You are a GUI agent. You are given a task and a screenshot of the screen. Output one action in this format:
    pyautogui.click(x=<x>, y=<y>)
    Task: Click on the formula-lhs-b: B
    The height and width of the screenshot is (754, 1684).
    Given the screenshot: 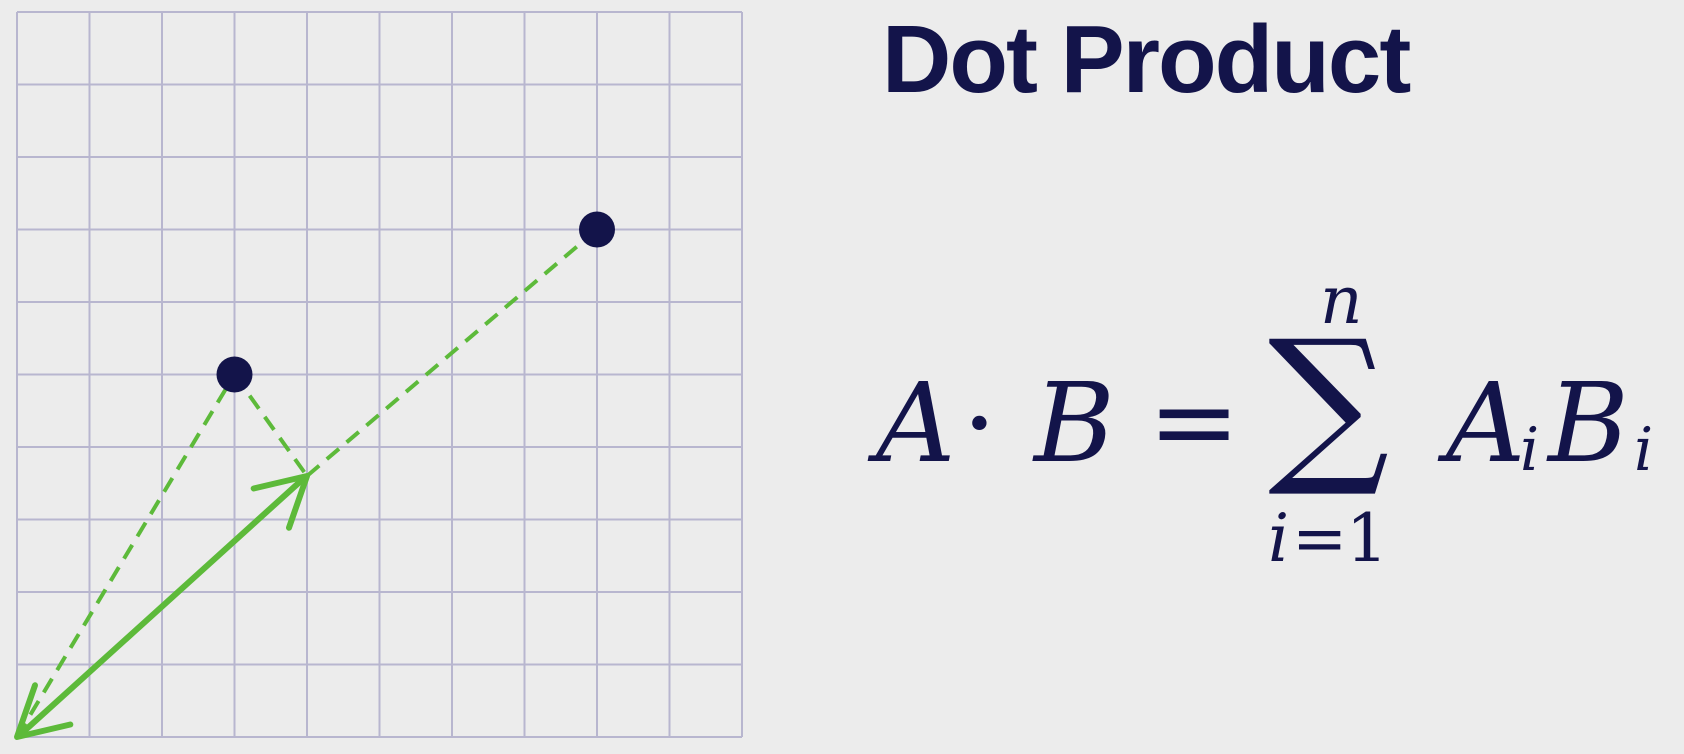 What is the action you would take?
    pyautogui.click(x=1074, y=423)
    